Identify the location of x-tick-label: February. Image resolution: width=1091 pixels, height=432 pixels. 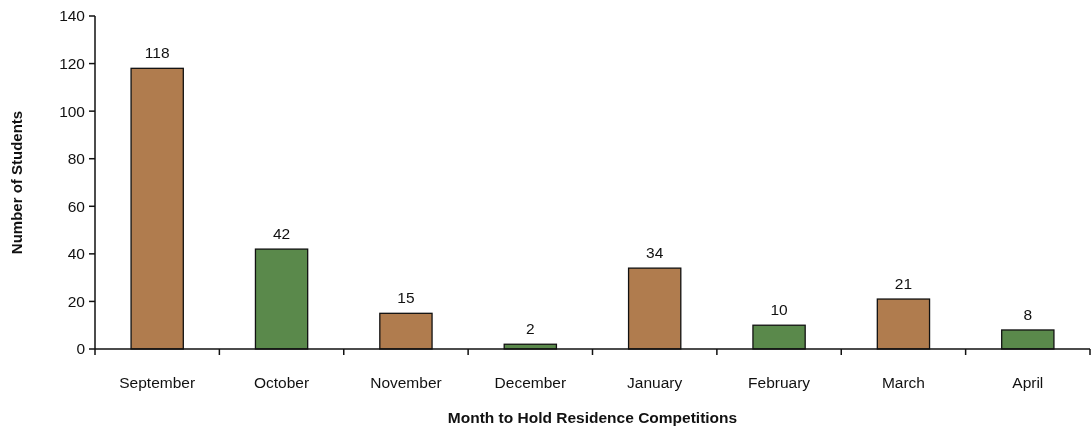
(779, 382).